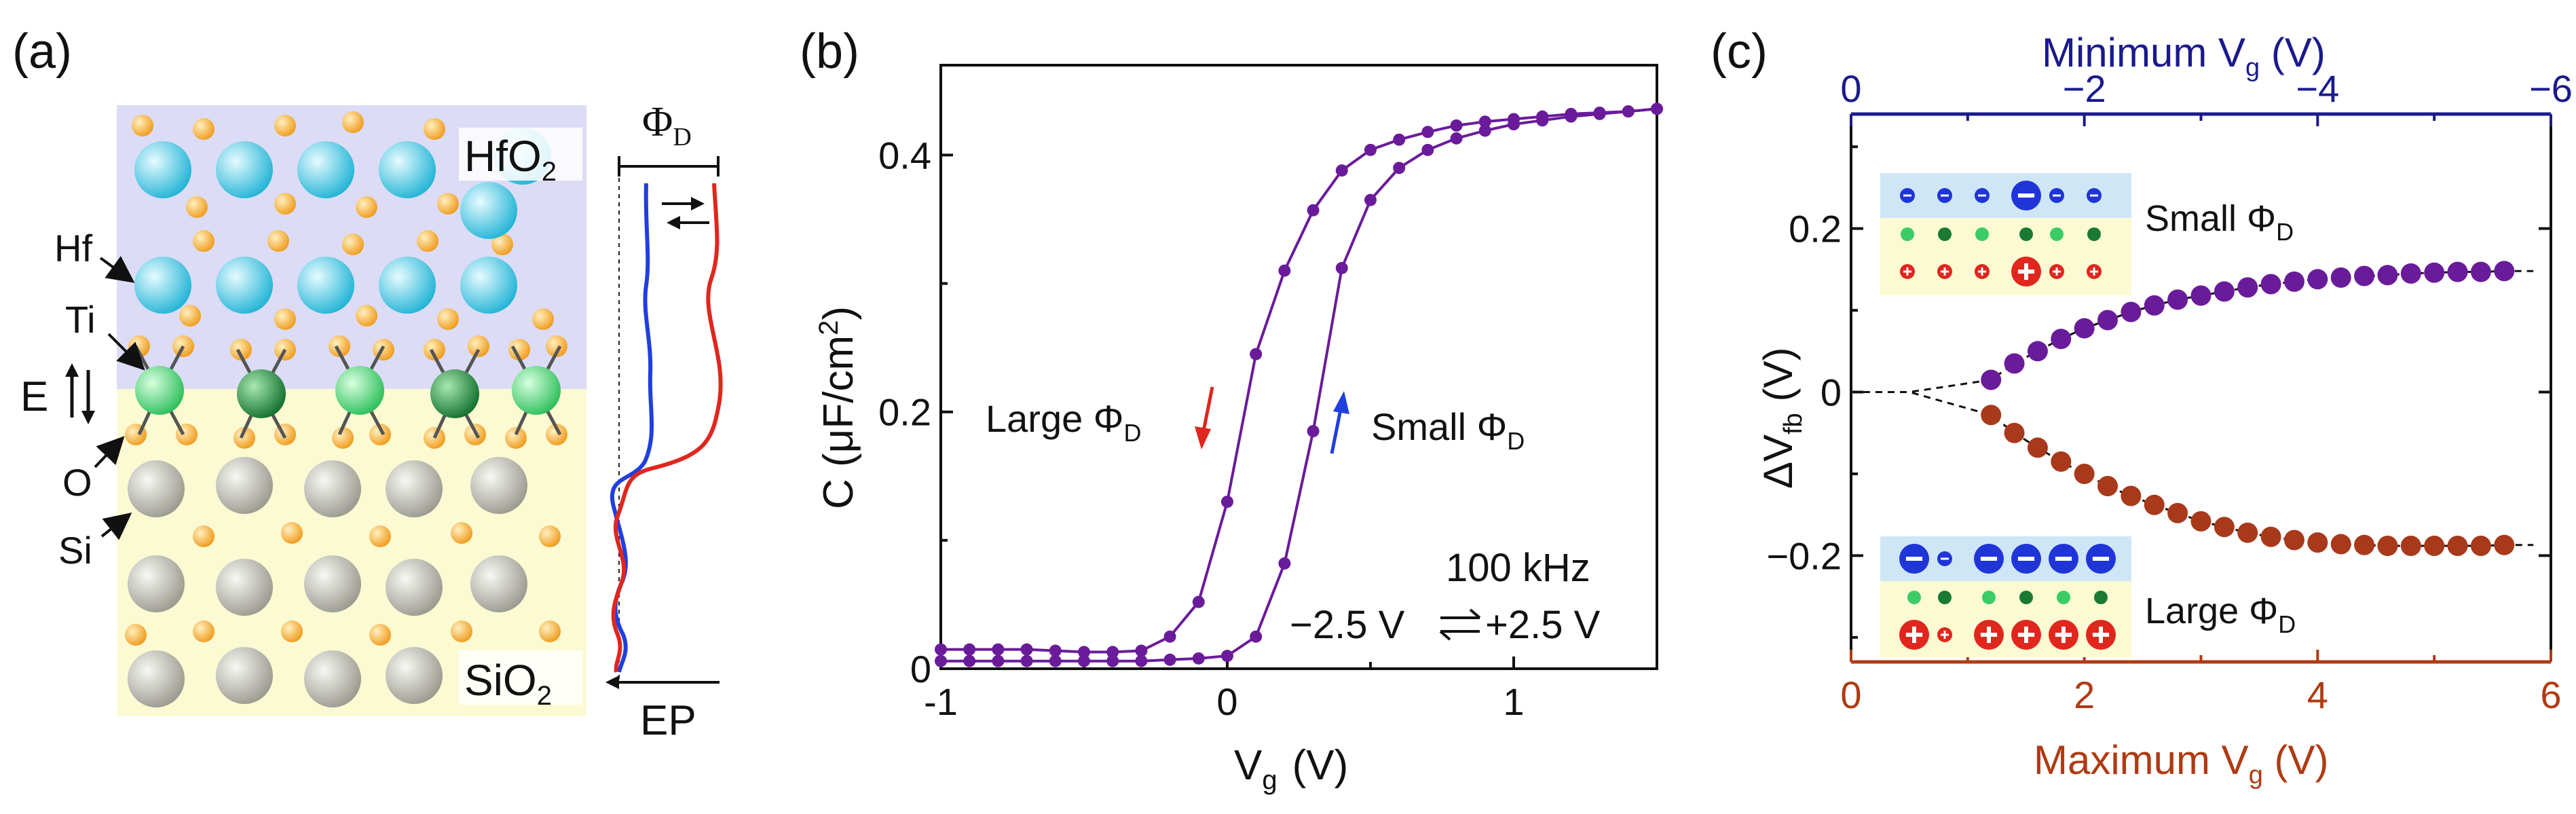 The image size is (2576, 814). What do you see at coordinates (1816, 229) in the screenshot?
I see `y-tick-label-c: 0.2` at bounding box center [1816, 229].